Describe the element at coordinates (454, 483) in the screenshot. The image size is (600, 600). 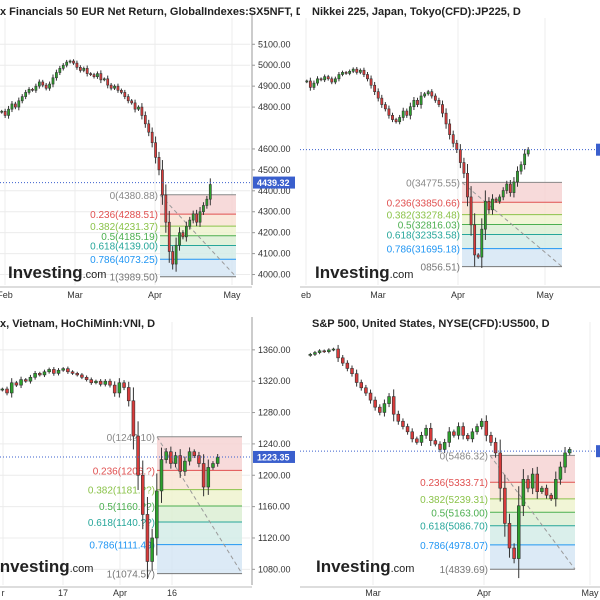
I see `fib-label: 0.236(5333.71)` at that location.